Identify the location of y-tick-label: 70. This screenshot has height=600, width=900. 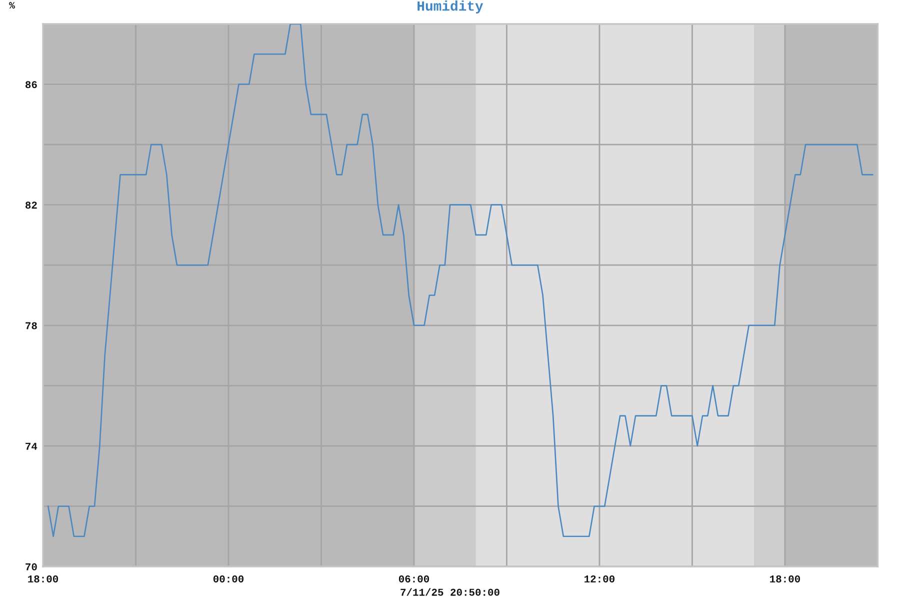
(31, 566).